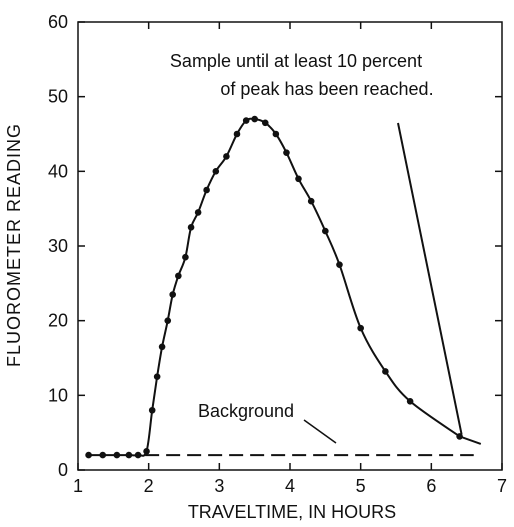 The width and height of the screenshot is (514, 527). What do you see at coordinates (58, 22) in the screenshot?
I see `y-tick-label: 60` at bounding box center [58, 22].